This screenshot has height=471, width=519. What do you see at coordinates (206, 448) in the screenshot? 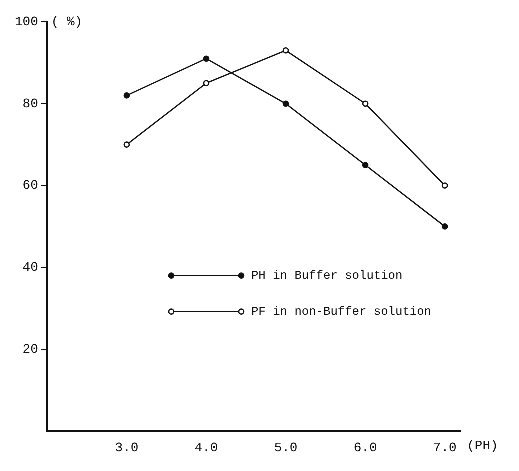
I see `x-tick-label: 4.0` at bounding box center [206, 448].